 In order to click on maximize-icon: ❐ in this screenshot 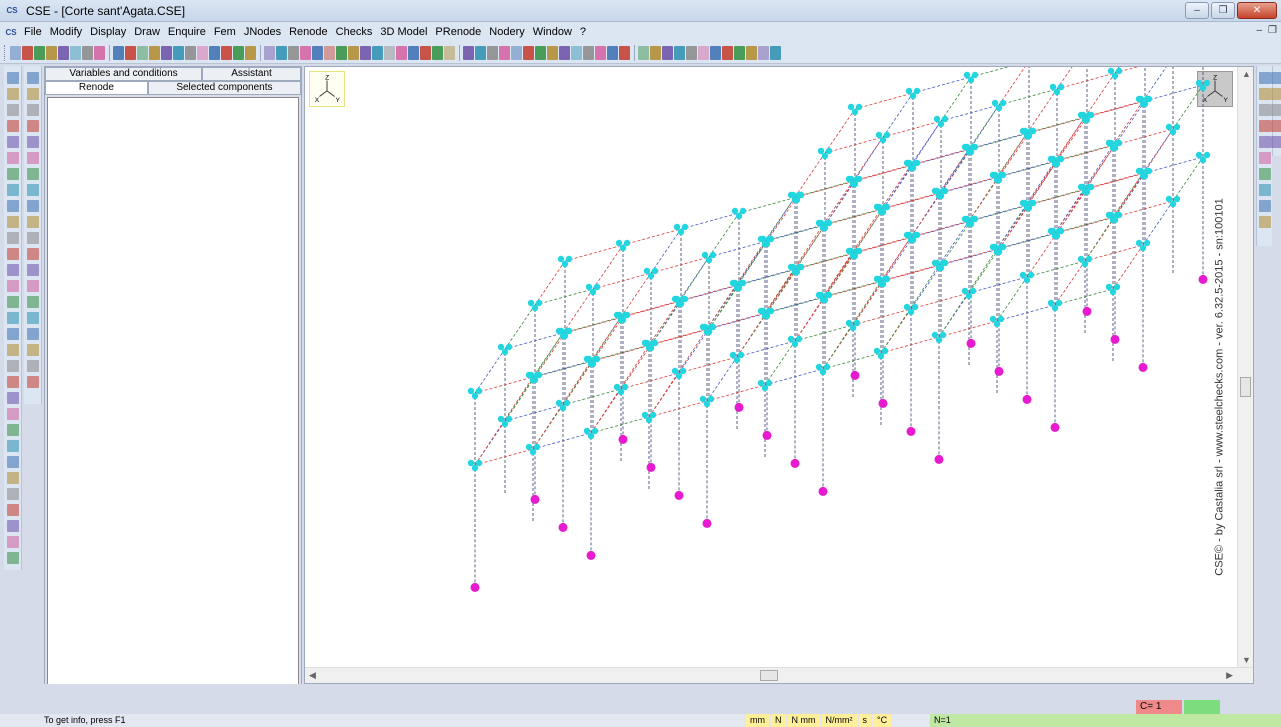, I will do `click(1223, 10)`.